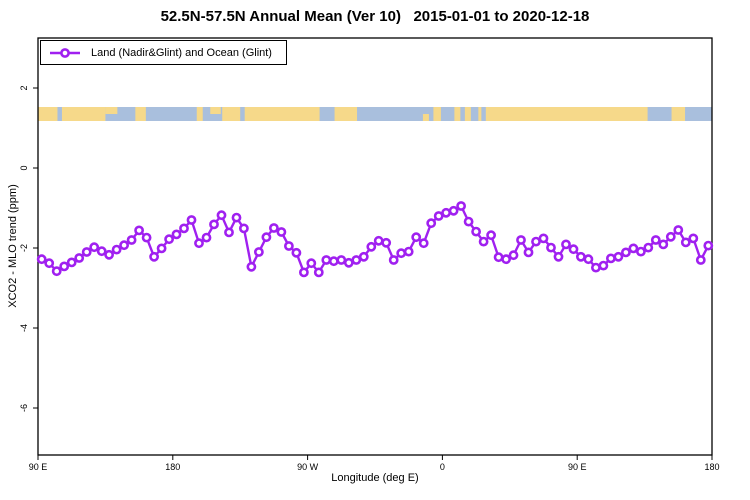 The image size is (750, 500). I want to click on y-tick-label: -2, so click(24, 248).